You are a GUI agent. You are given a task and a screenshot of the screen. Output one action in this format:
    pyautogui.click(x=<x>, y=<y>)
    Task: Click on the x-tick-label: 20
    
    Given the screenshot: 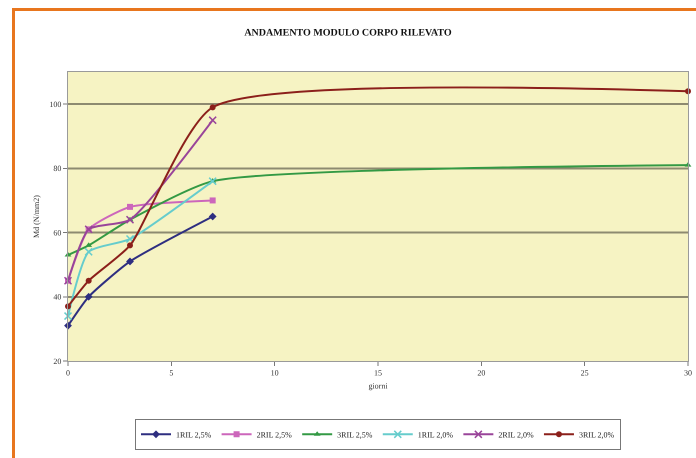 What is the action you would take?
    pyautogui.click(x=481, y=373)
    